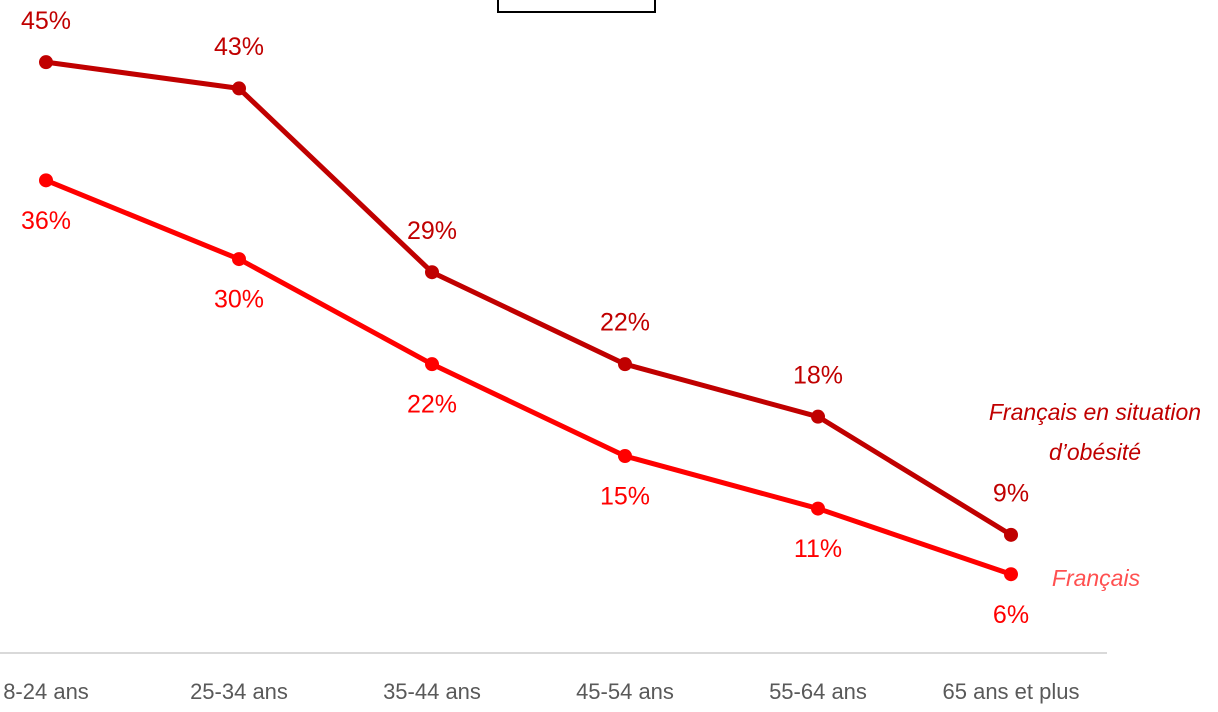  I want to click on x-tick-label: 8-24 ans, so click(46, 691).